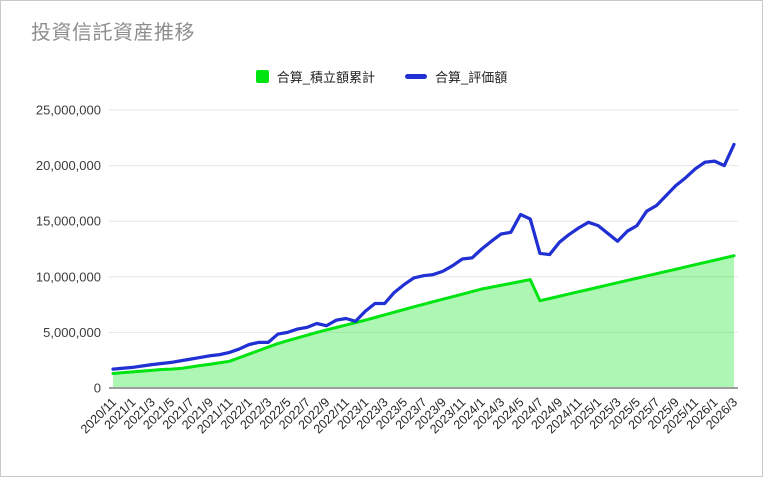 This screenshot has width=763, height=477. What do you see at coordinates (68, 165) in the screenshot?
I see `y-axis-tick-label: 20,000,000` at bounding box center [68, 165].